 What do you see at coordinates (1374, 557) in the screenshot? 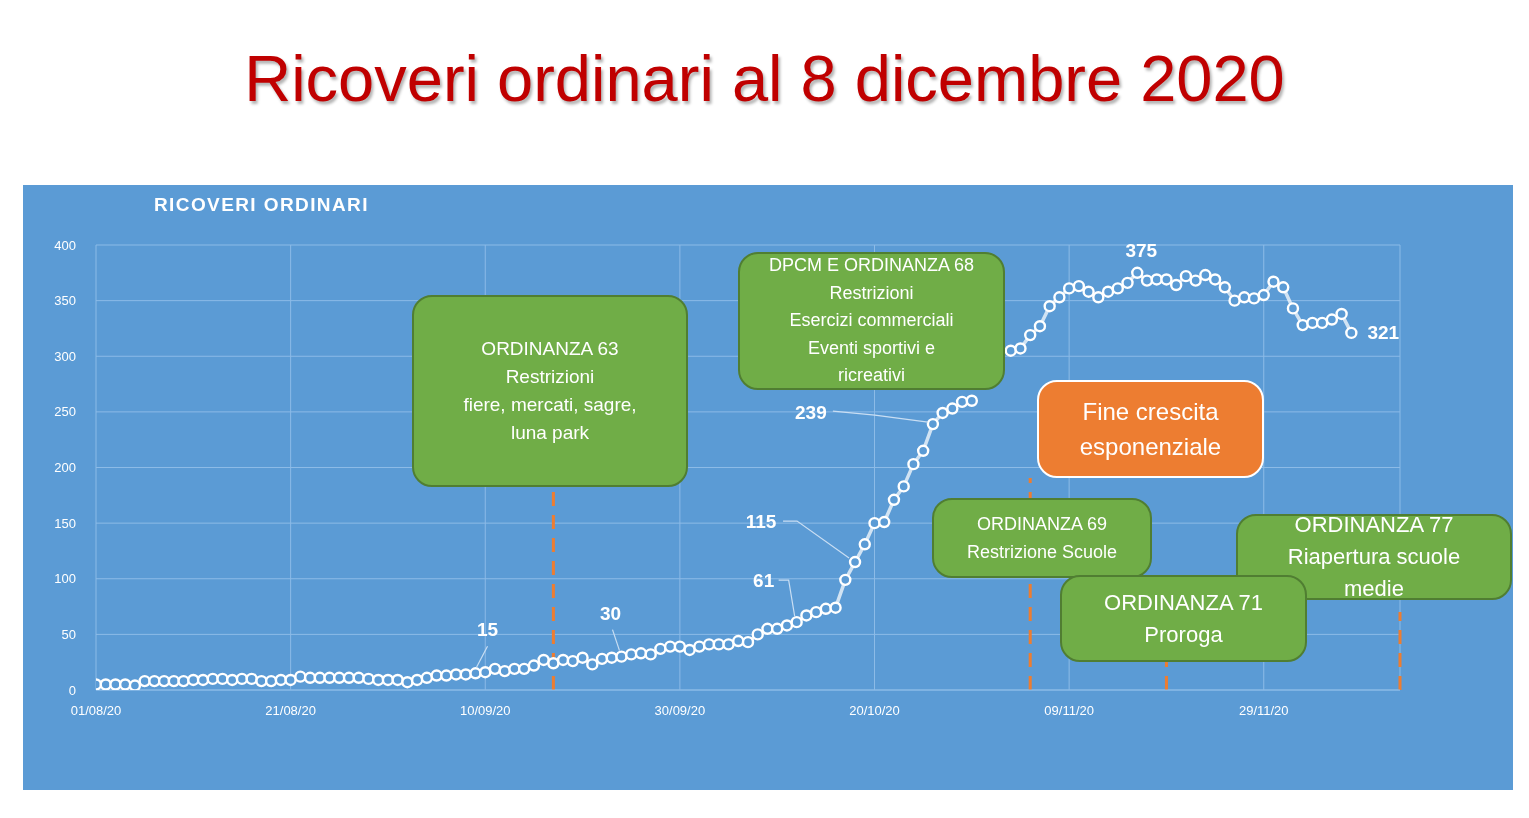
I see `annotation: ORDINANZA 77 Riapertura scuole medie` at bounding box center [1374, 557].